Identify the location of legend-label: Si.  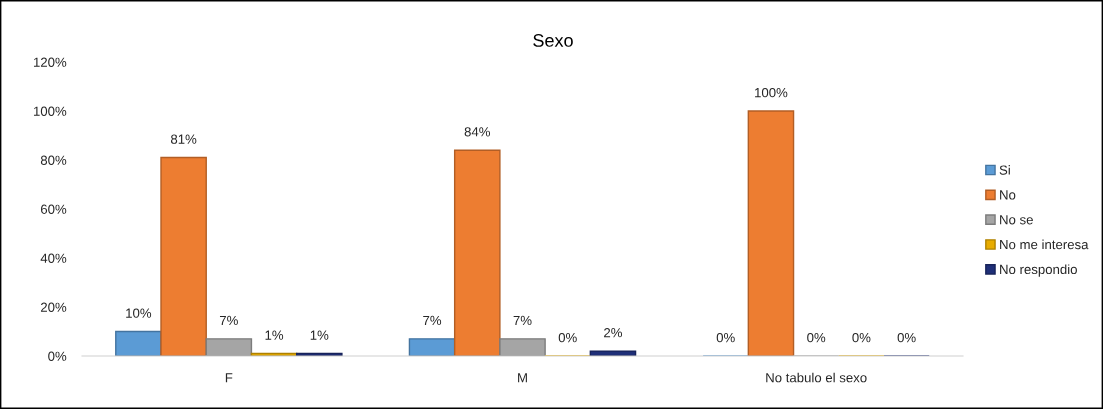
(1004, 170).